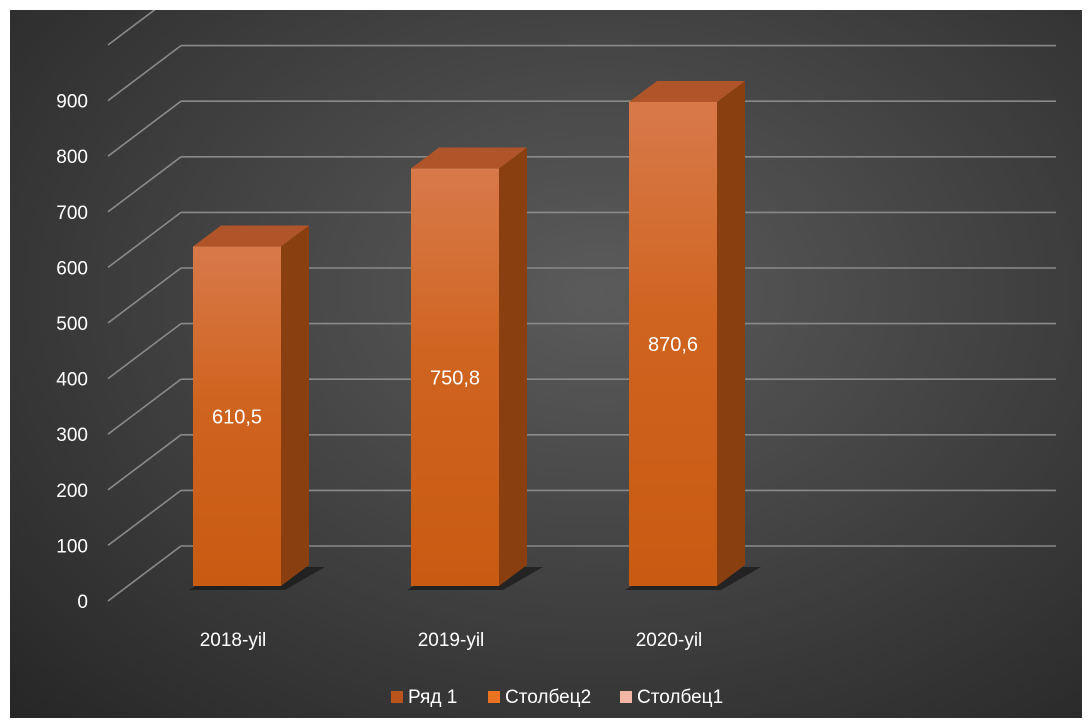 The width and height of the screenshot is (1092, 723). I want to click on data-label: 750,8, so click(455, 378).